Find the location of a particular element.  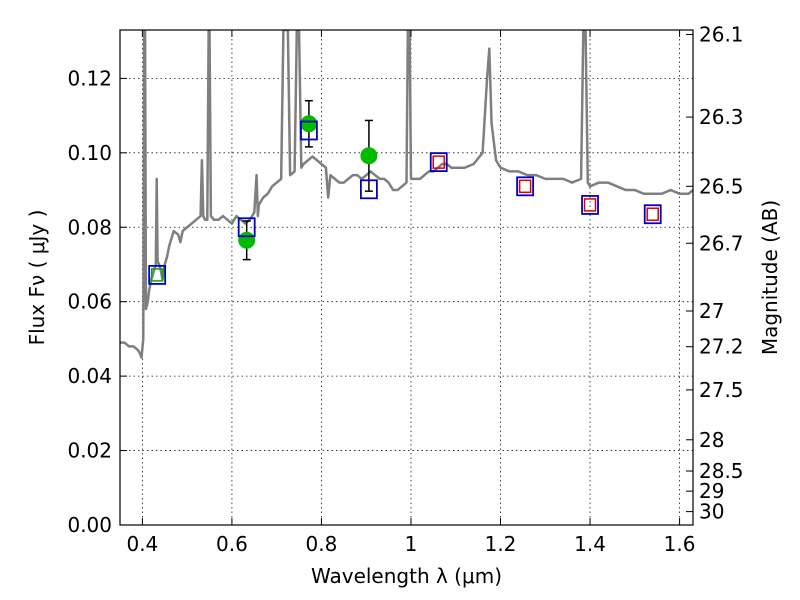

x-tick-label: 1.2 is located at coordinates (501, 544).